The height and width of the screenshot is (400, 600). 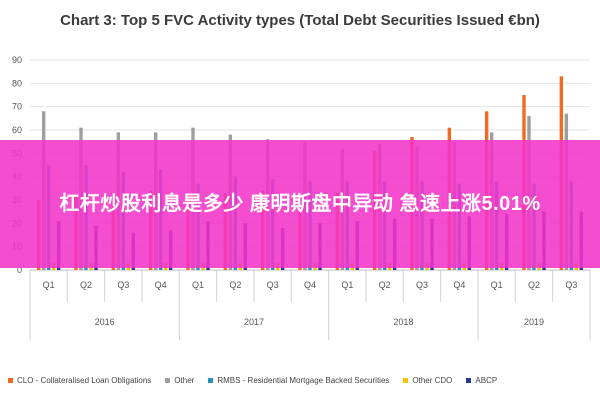 I want to click on y-tick-label: 0, so click(x=19, y=270).